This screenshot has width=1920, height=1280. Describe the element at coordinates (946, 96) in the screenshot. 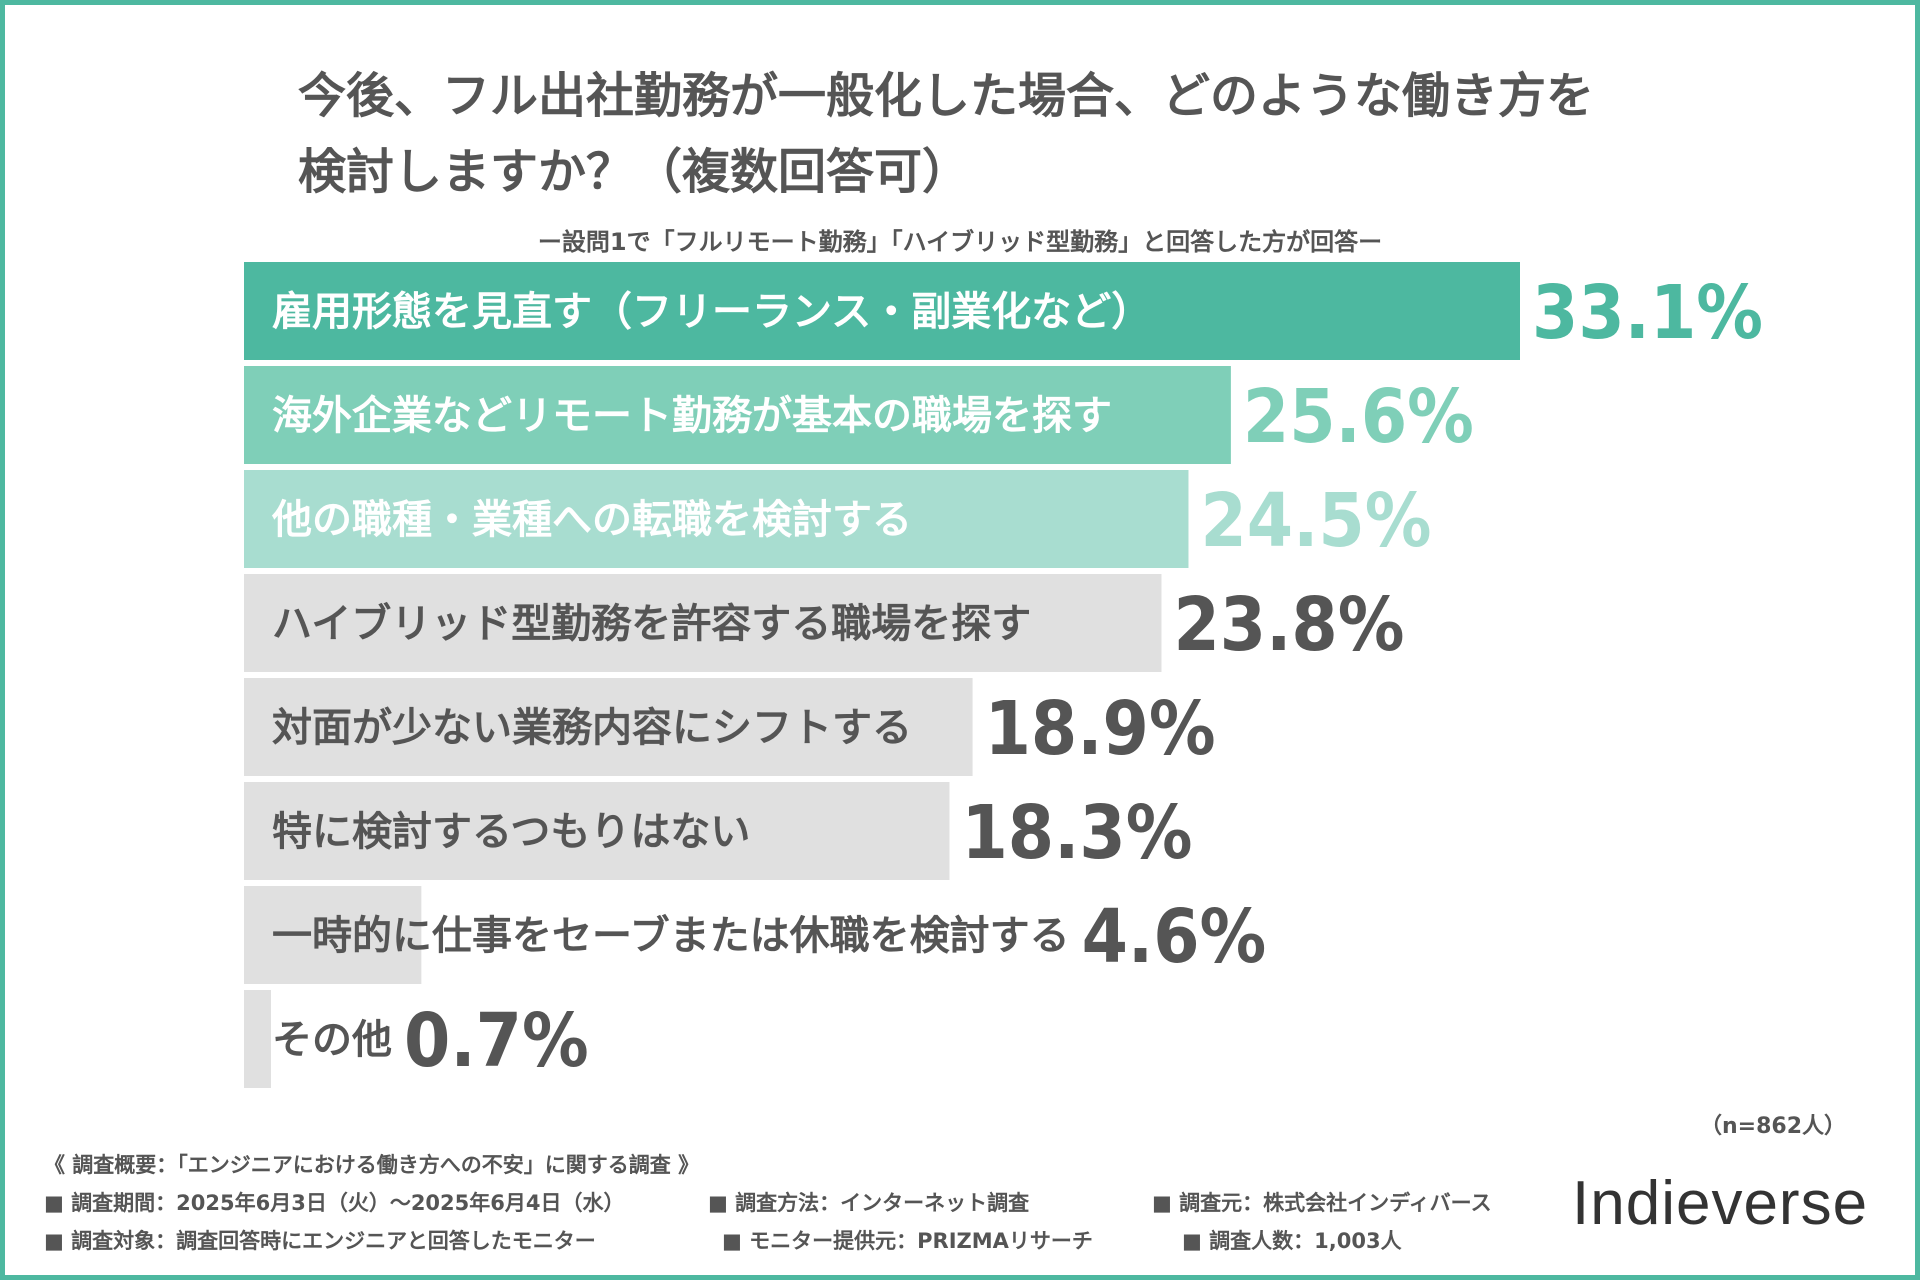

I see `chart-title-line-1: 今後、フル出社勤務が一般化した場合、どのような働き方を` at that location.